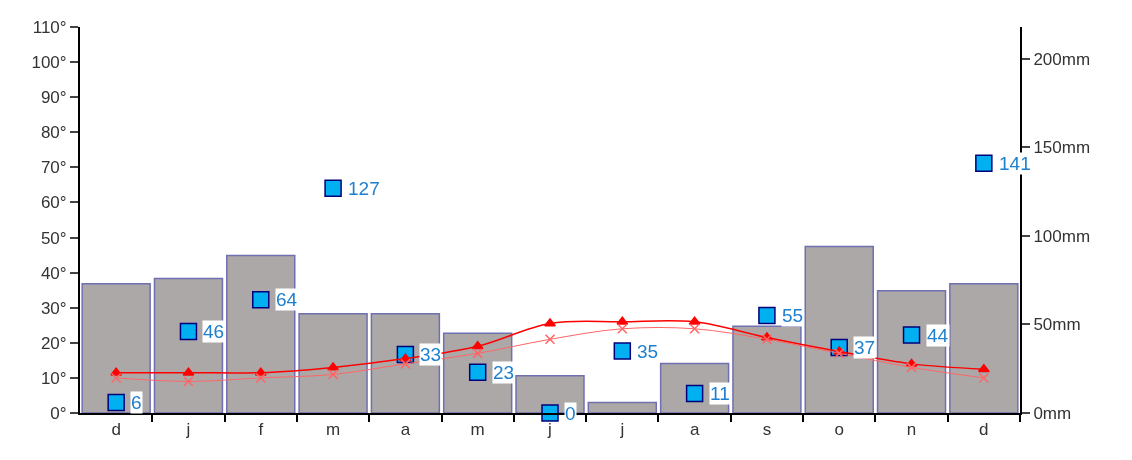 This screenshot has width=1132, height=460. What do you see at coordinates (53, 98) in the screenshot?
I see `y-tick-label: 90°` at bounding box center [53, 98].